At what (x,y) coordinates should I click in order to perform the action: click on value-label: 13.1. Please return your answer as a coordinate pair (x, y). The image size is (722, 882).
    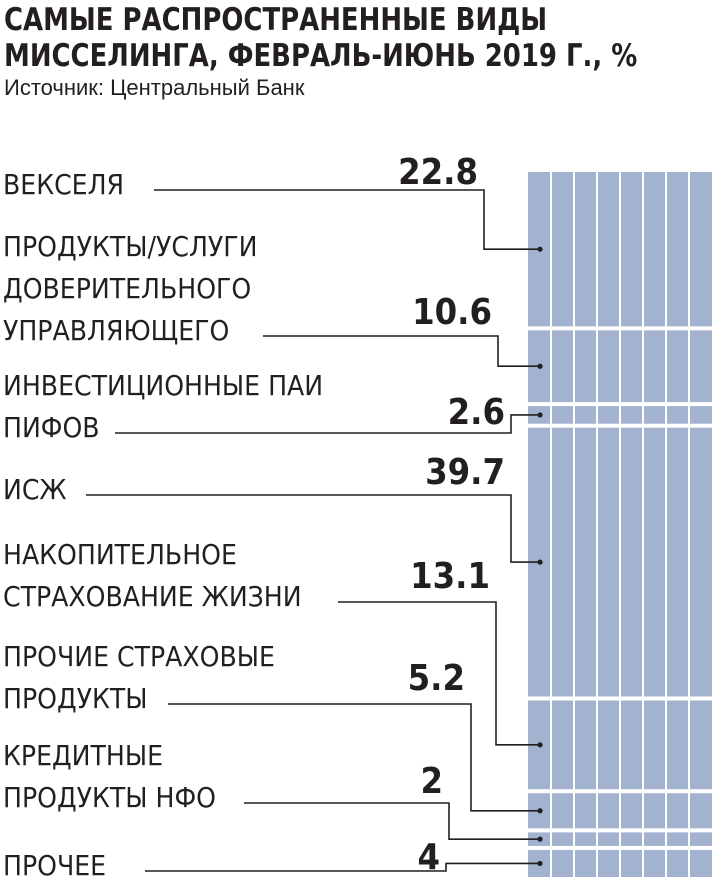
    Looking at the image, I should click on (450, 576).